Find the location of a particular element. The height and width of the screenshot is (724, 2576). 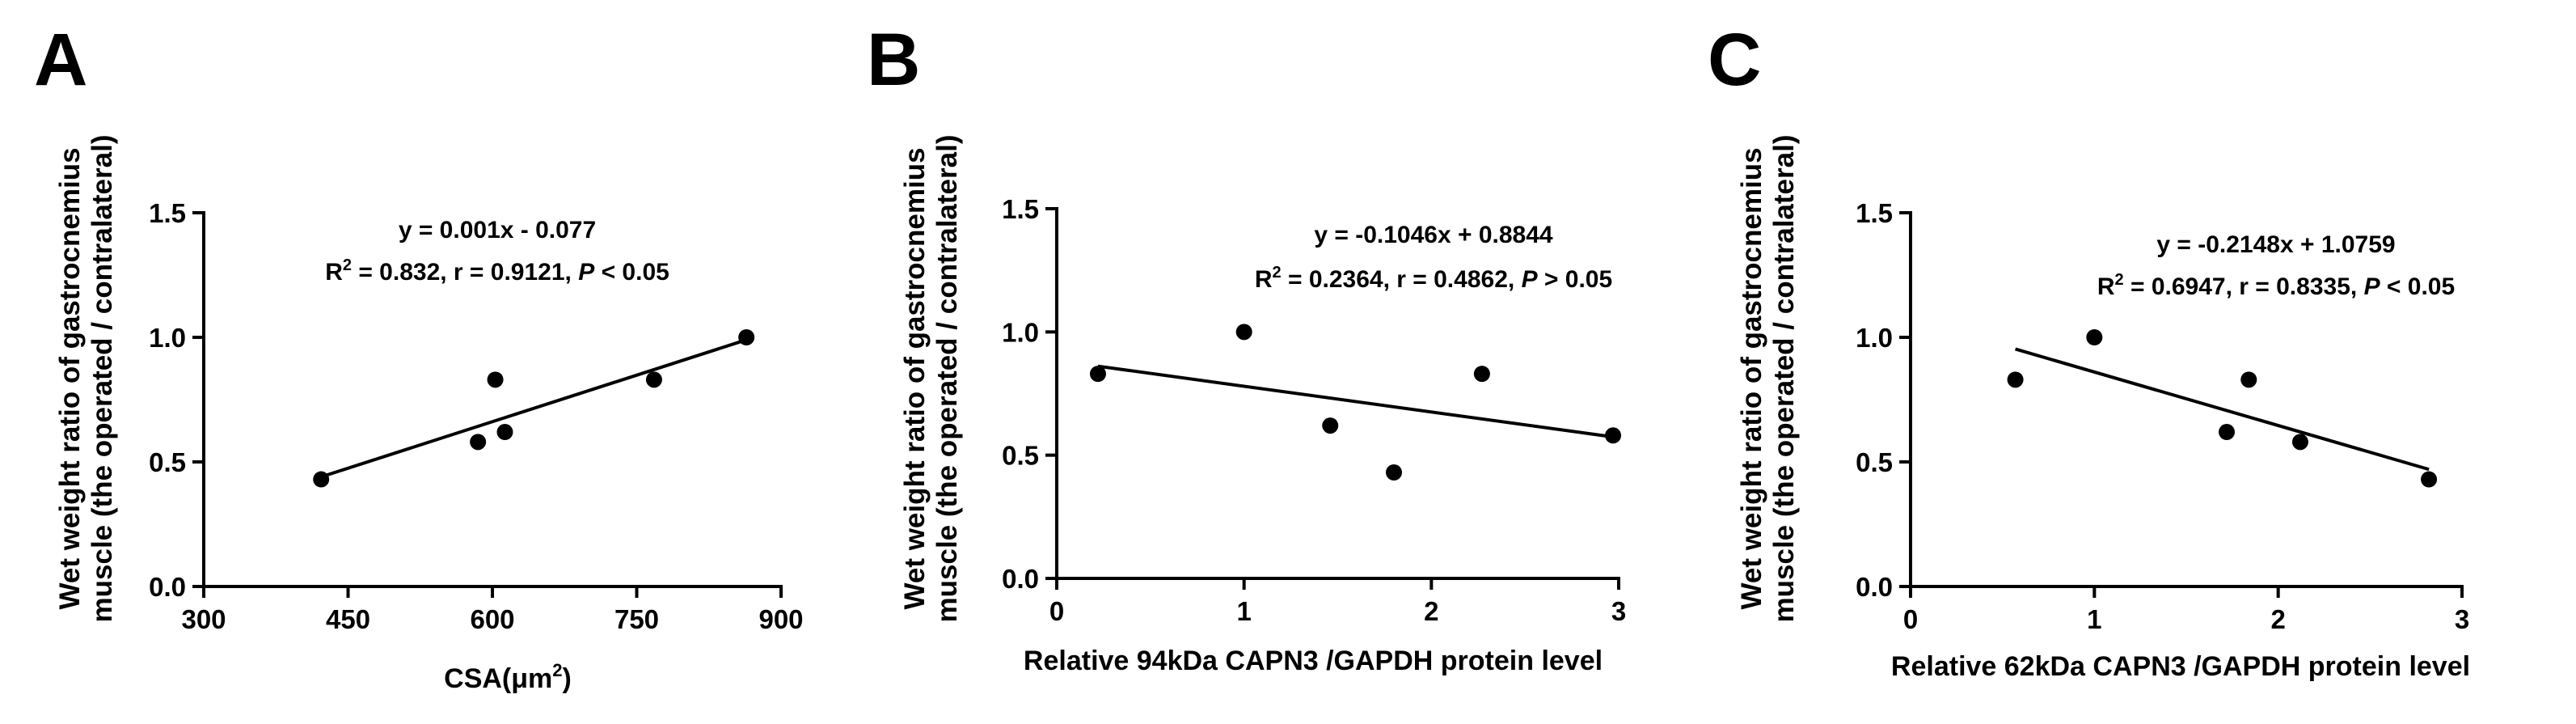

regression-equation: y = -0.2148x + 1.0759 is located at coordinates (2275, 245).